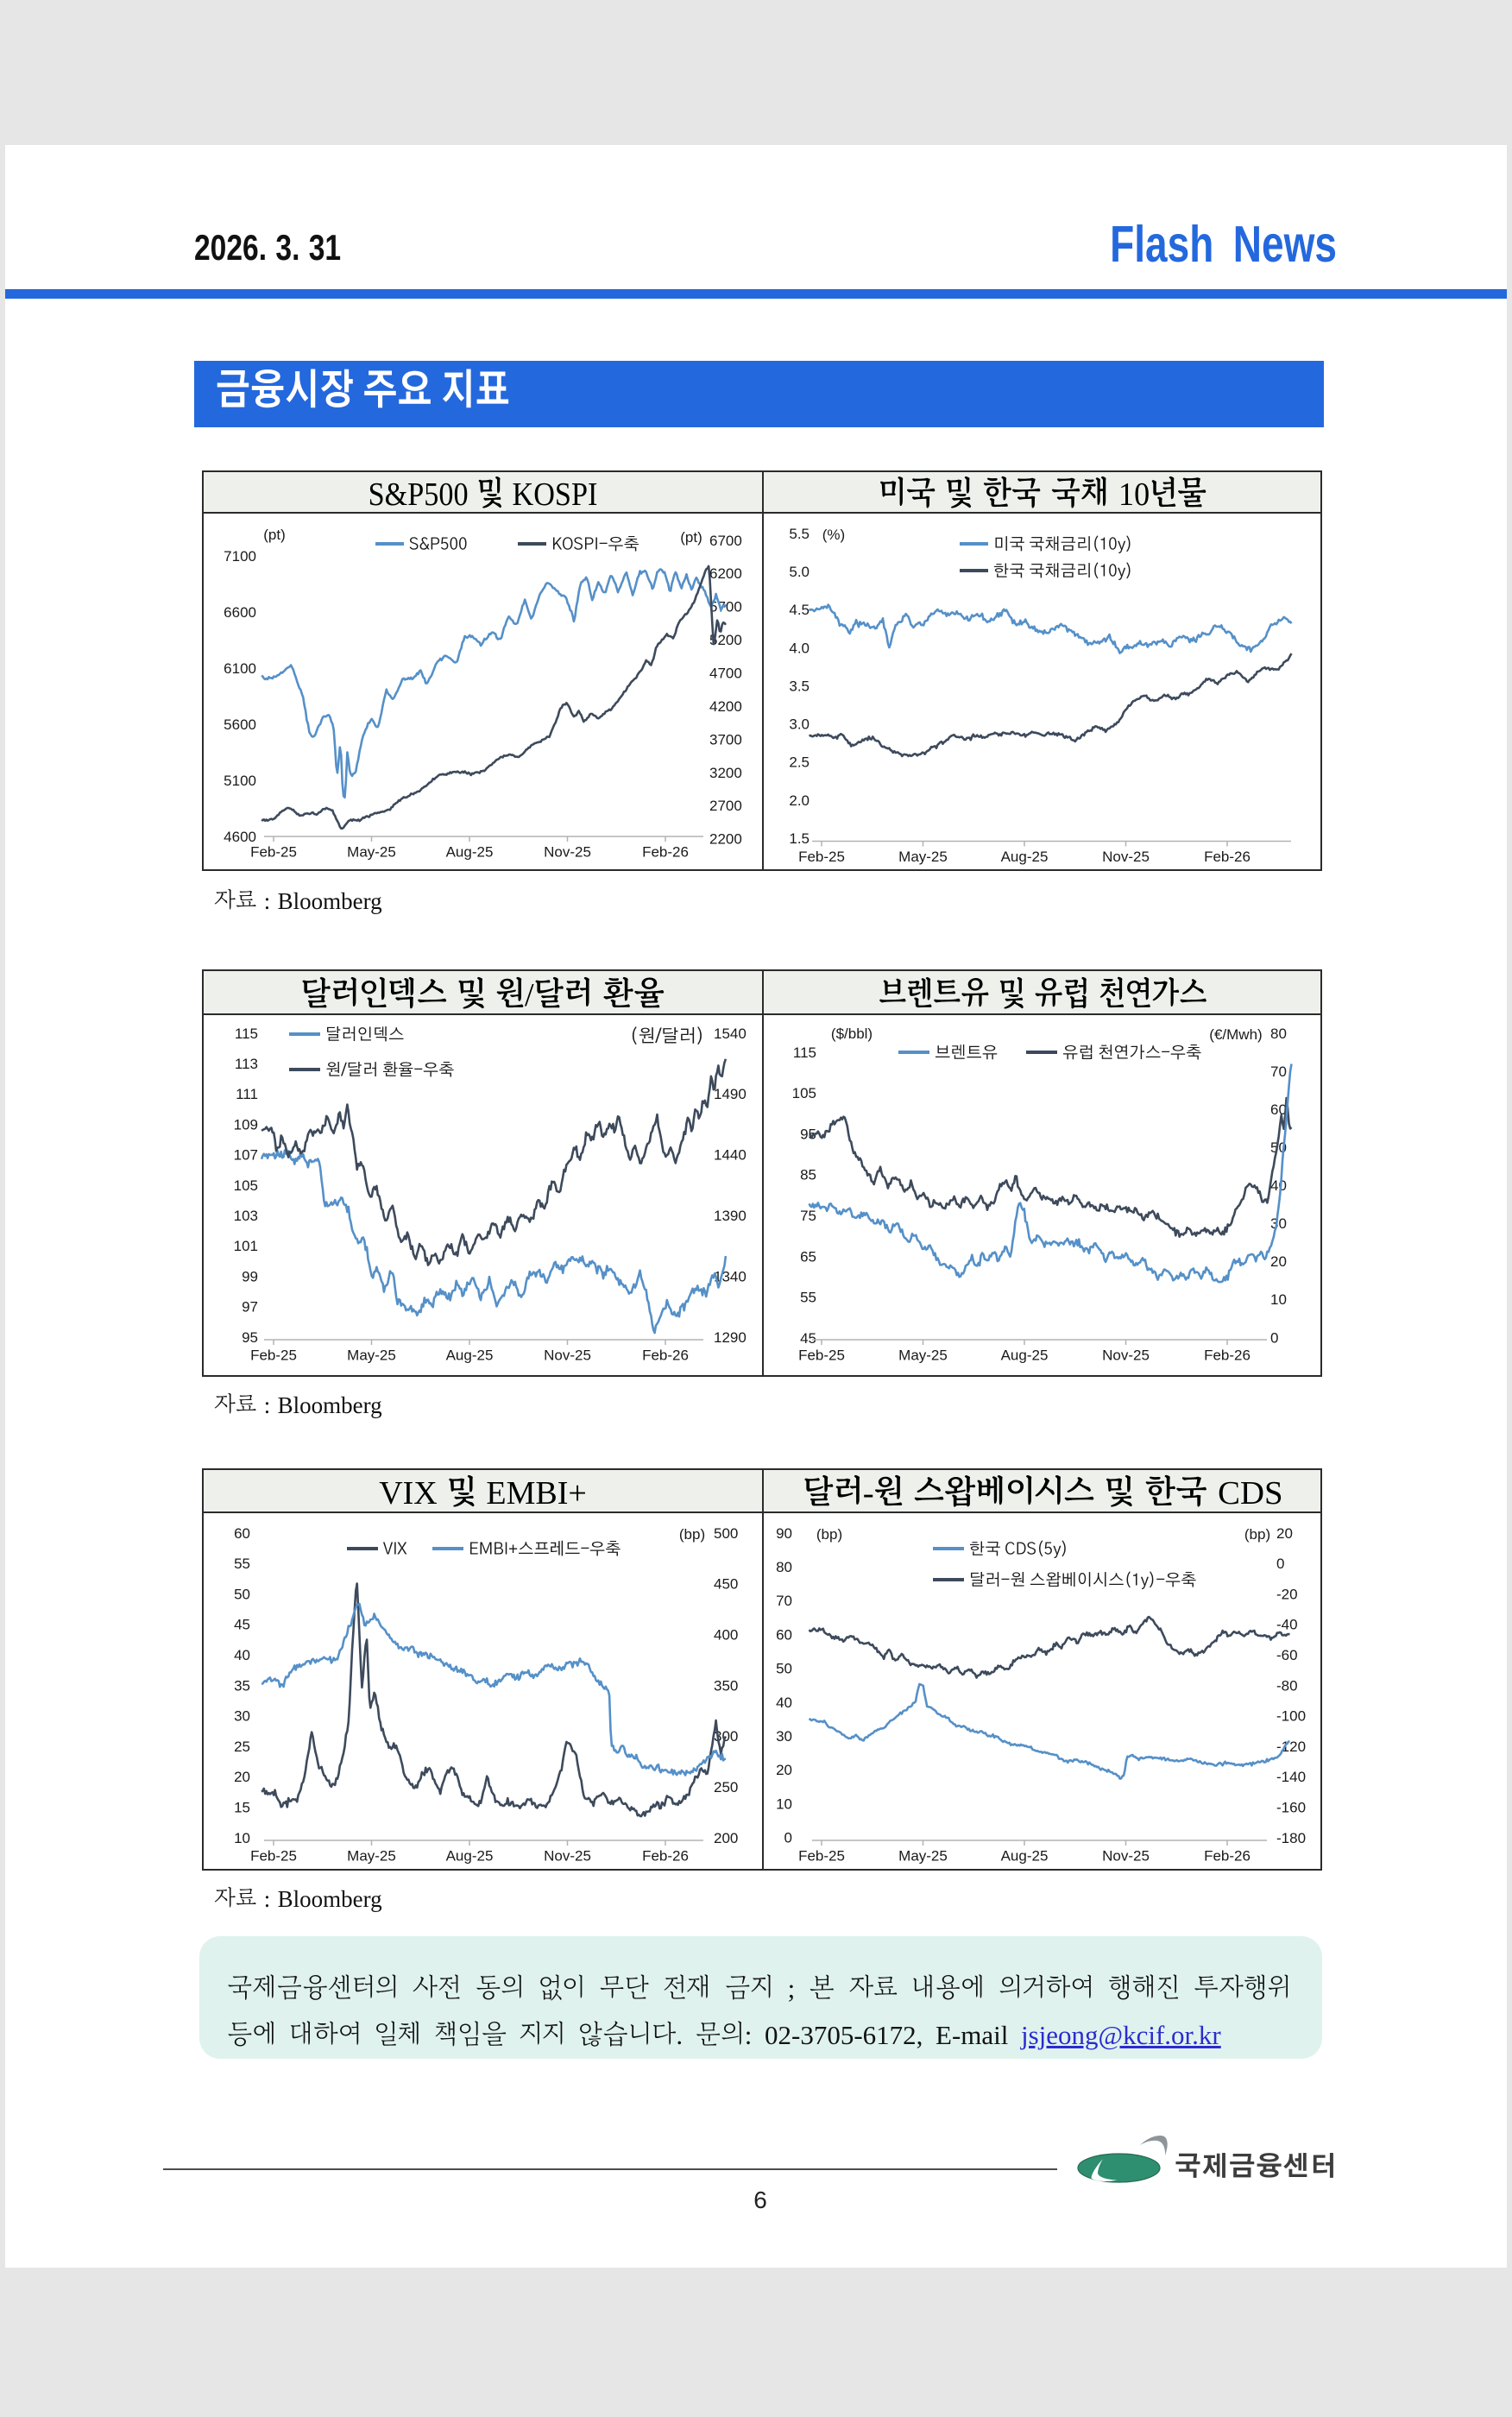 Image resolution: width=1512 pixels, height=2417 pixels. Describe the element at coordinates (800, 762) in the screenshot. I see `svg-text: 2.5` at that location.